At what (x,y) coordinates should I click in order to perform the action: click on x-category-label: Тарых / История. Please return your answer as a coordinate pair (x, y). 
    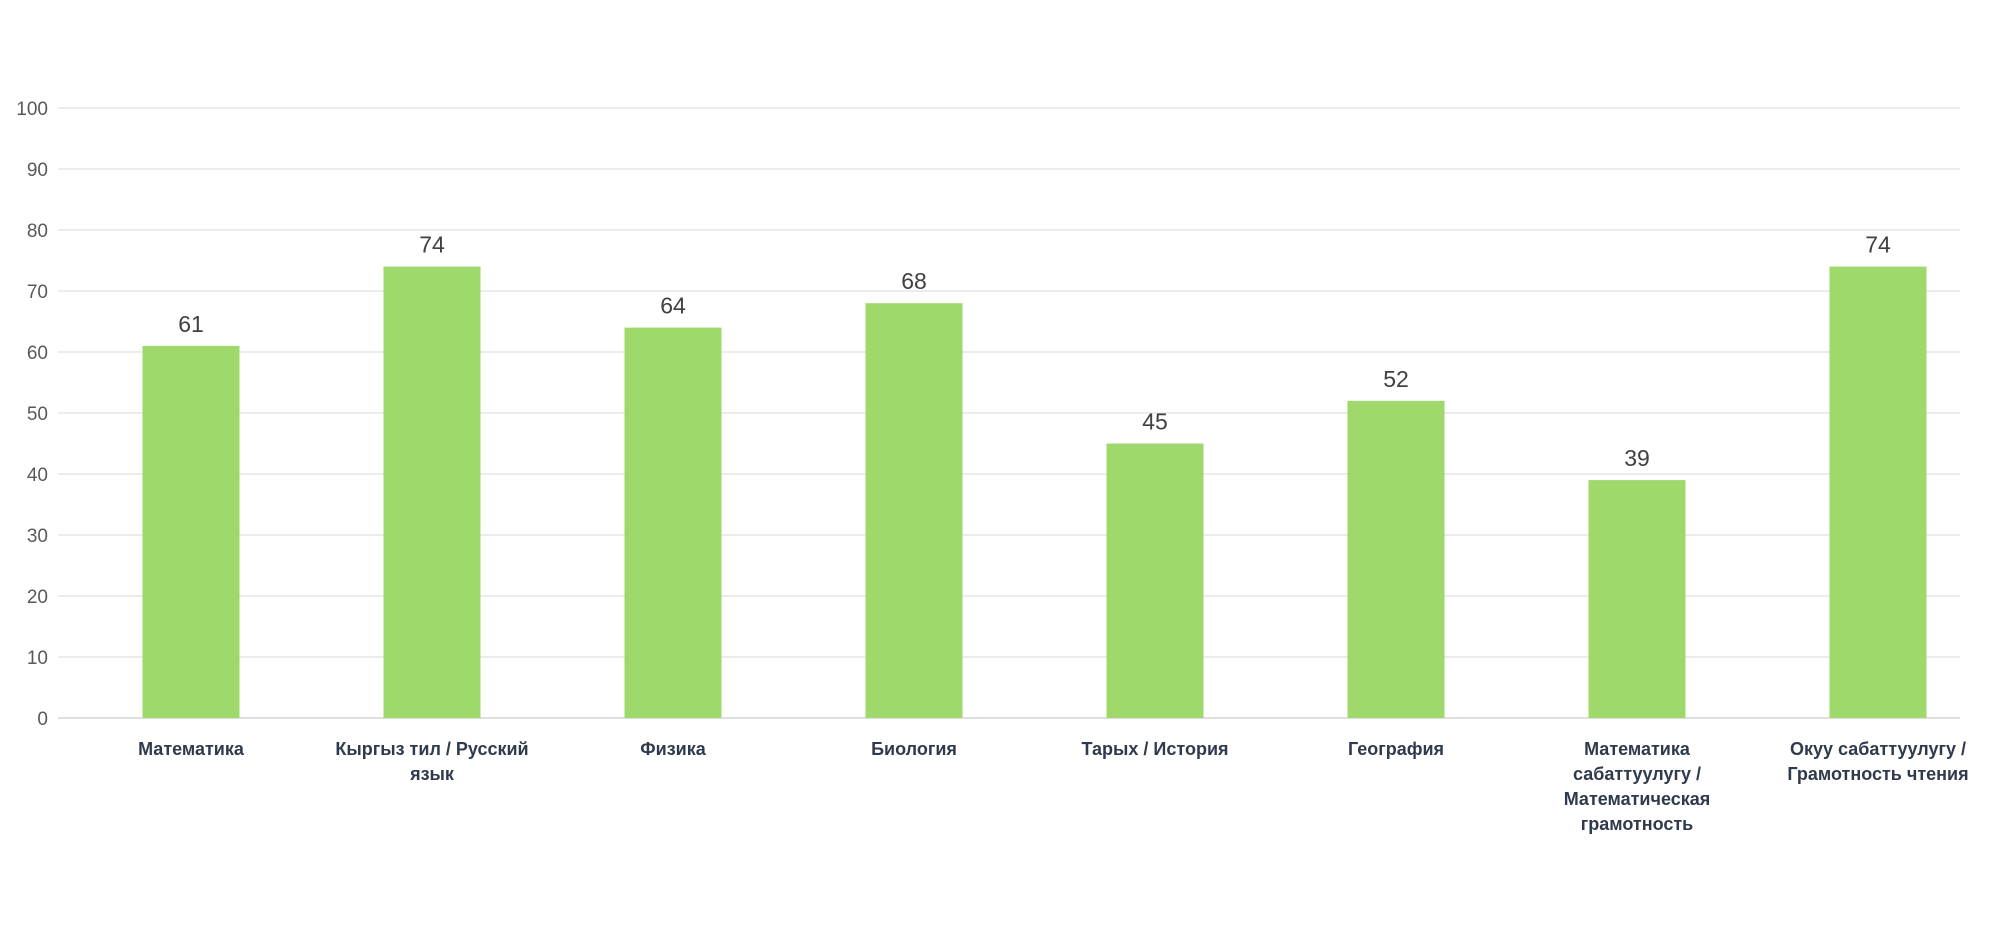
    Looking at the image, I should click on (1154, 749).